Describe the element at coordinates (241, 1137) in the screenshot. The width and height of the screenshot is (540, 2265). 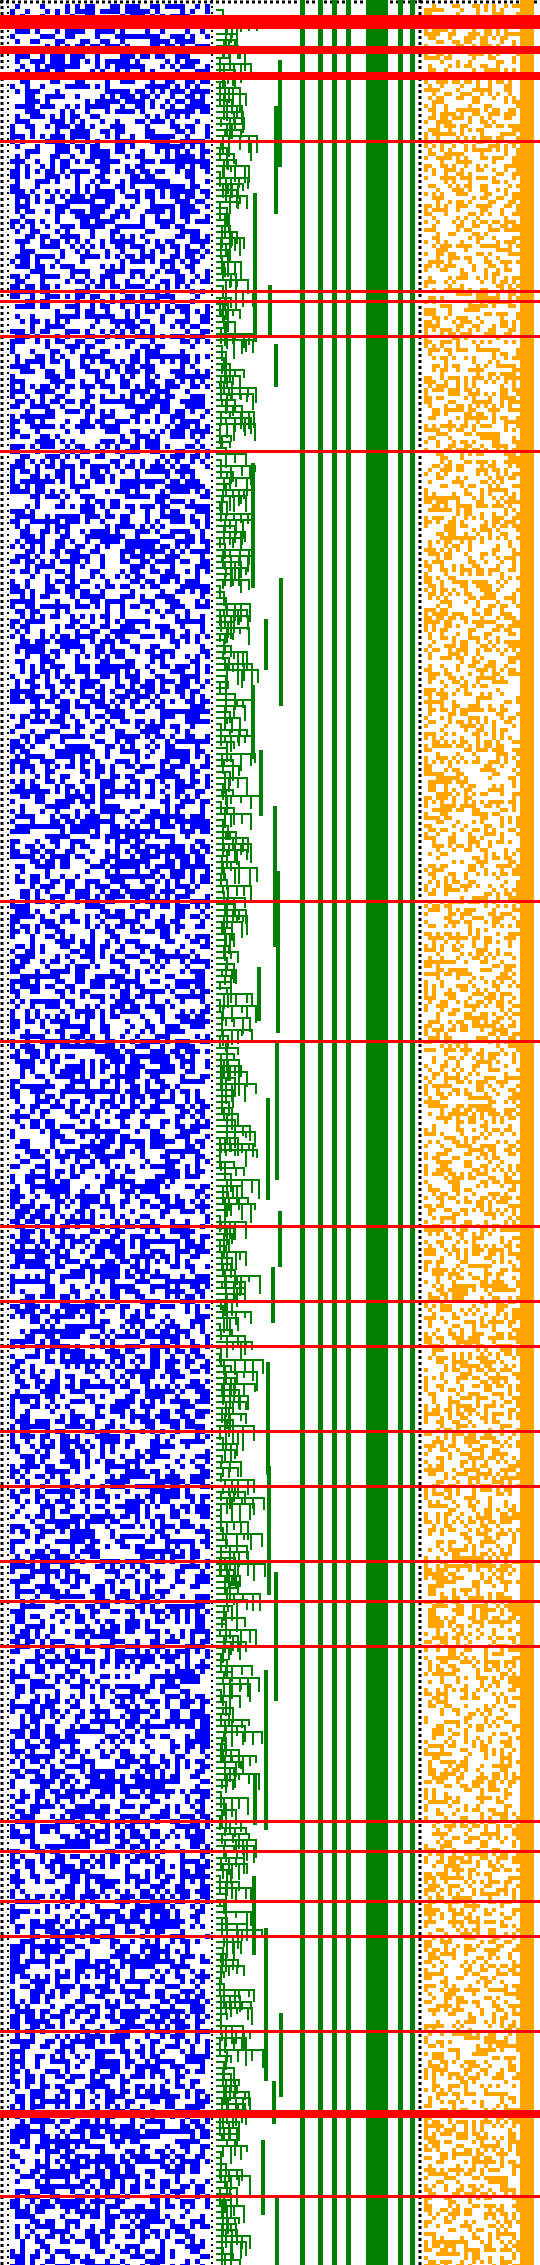
I see `green-dendrogram` at that location.